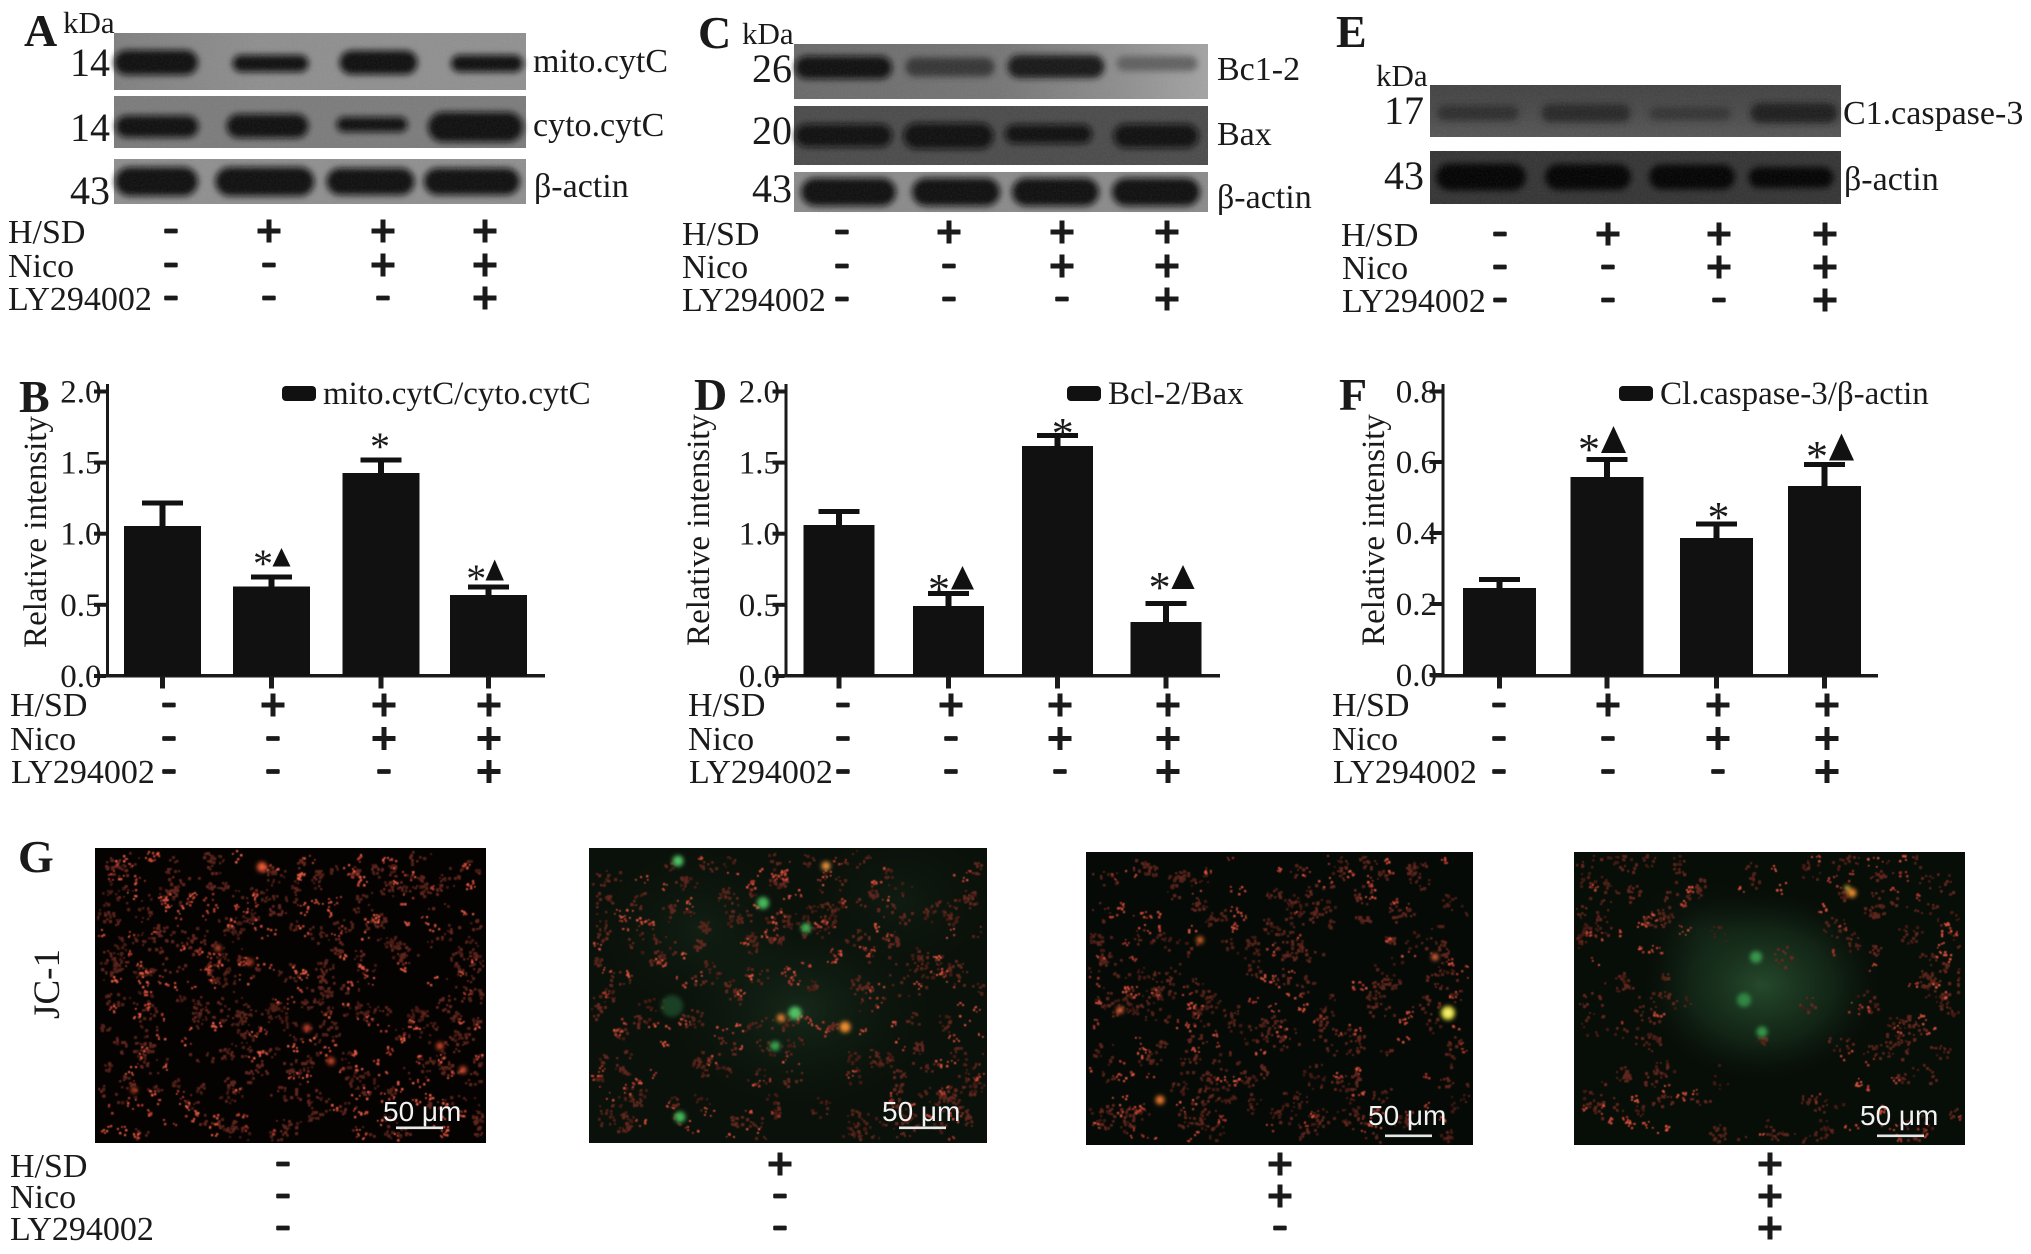 The image size is (2031, 1254). What do you see at coordinates (1416, 463) in the screenshot?
I see `svg-text: 0.6` at bounding box center [1416, 463].